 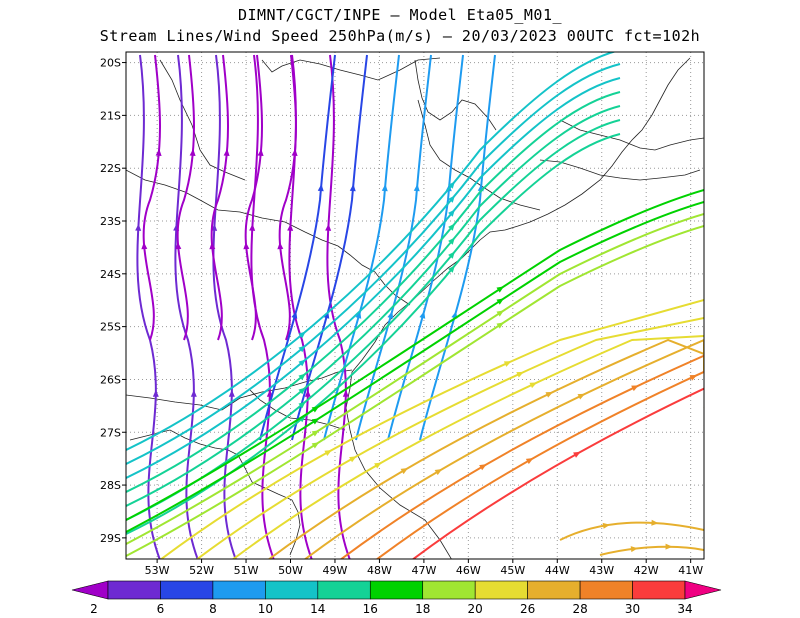 What do you see at coordinates (265, 609) in the screenshot?
I see `colorbar-label: 10` at bounding box center [265, 609].